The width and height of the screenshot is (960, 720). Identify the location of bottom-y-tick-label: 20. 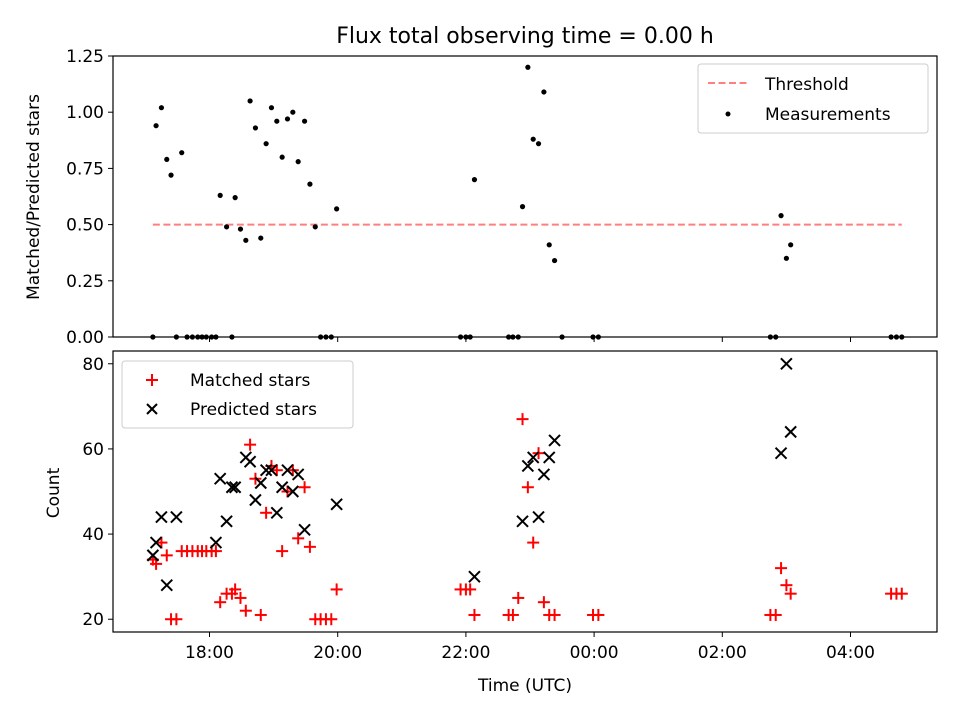
(93, 620).